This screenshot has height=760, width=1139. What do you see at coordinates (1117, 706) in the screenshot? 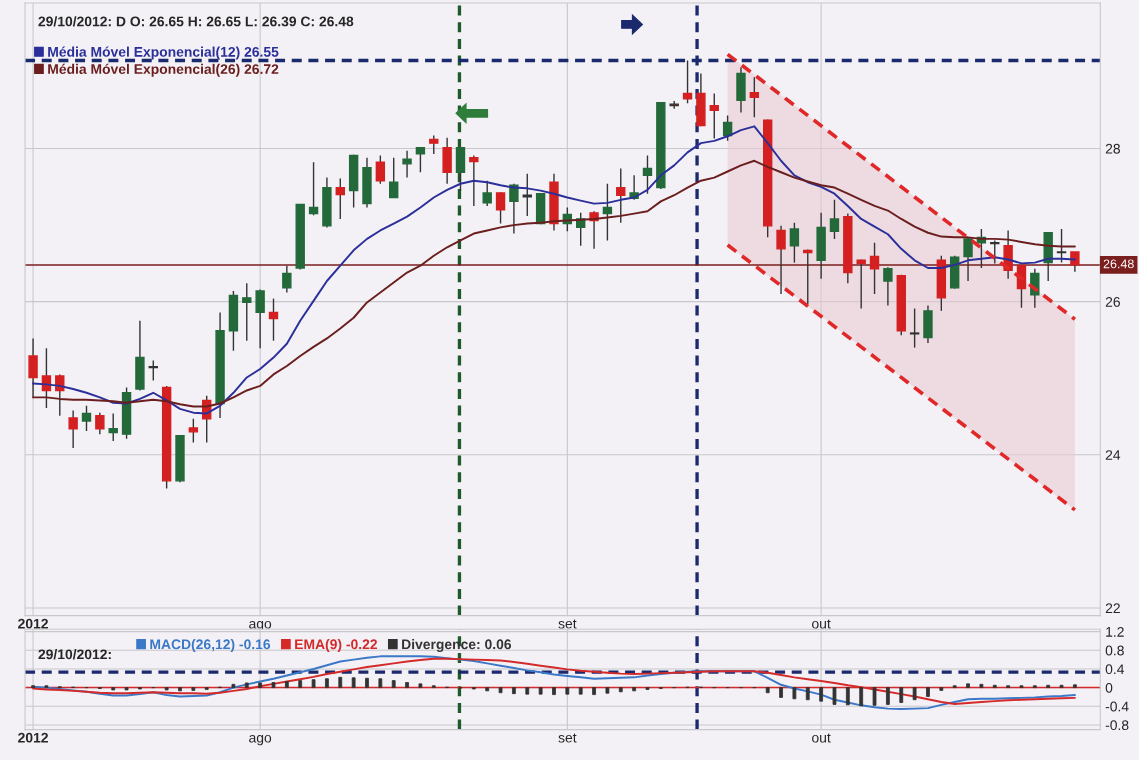
I see `y-tick-label: -0.4` at bounding box center [1117, 706].